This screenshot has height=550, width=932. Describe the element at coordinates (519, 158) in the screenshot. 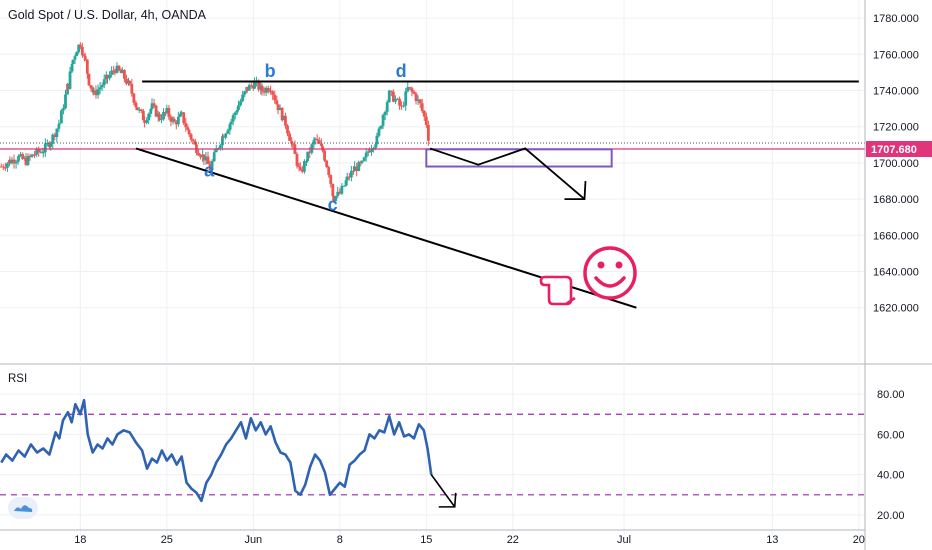

I see `range-box` at that location.